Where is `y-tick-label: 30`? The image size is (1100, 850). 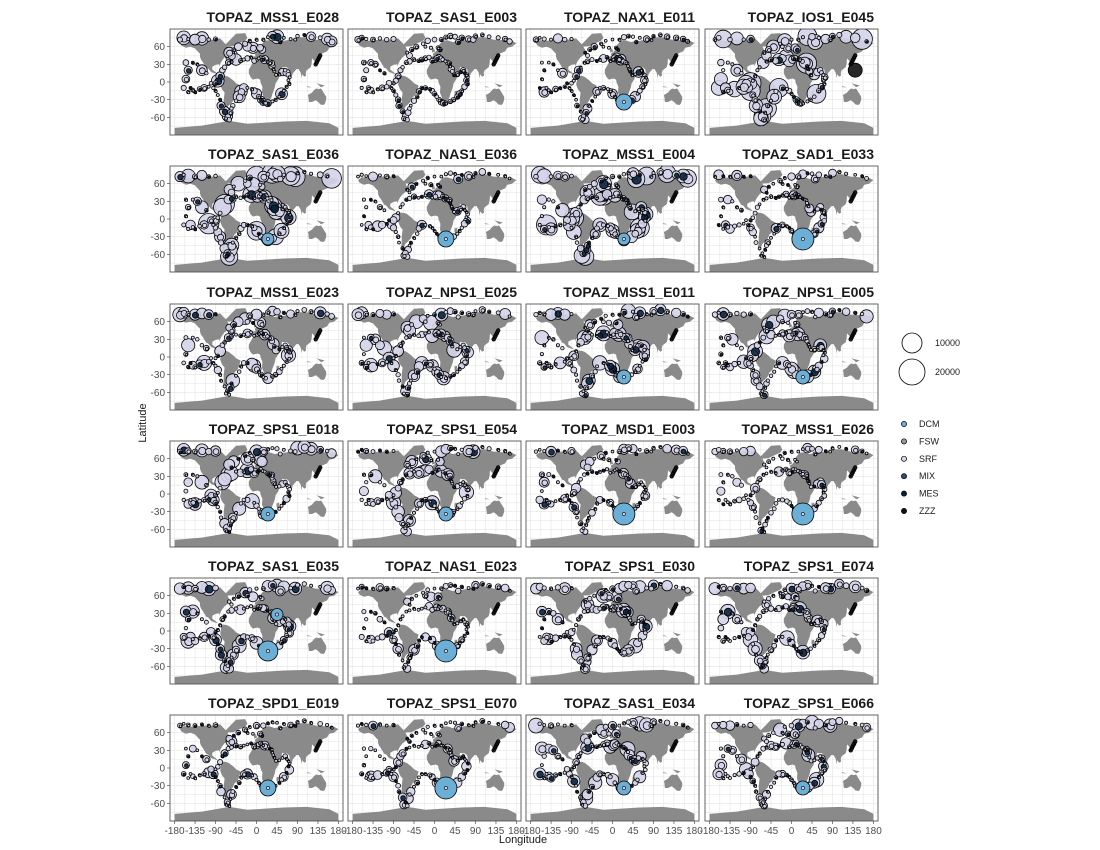
y-tick-label: 30 is located at coordinates (160, 65).